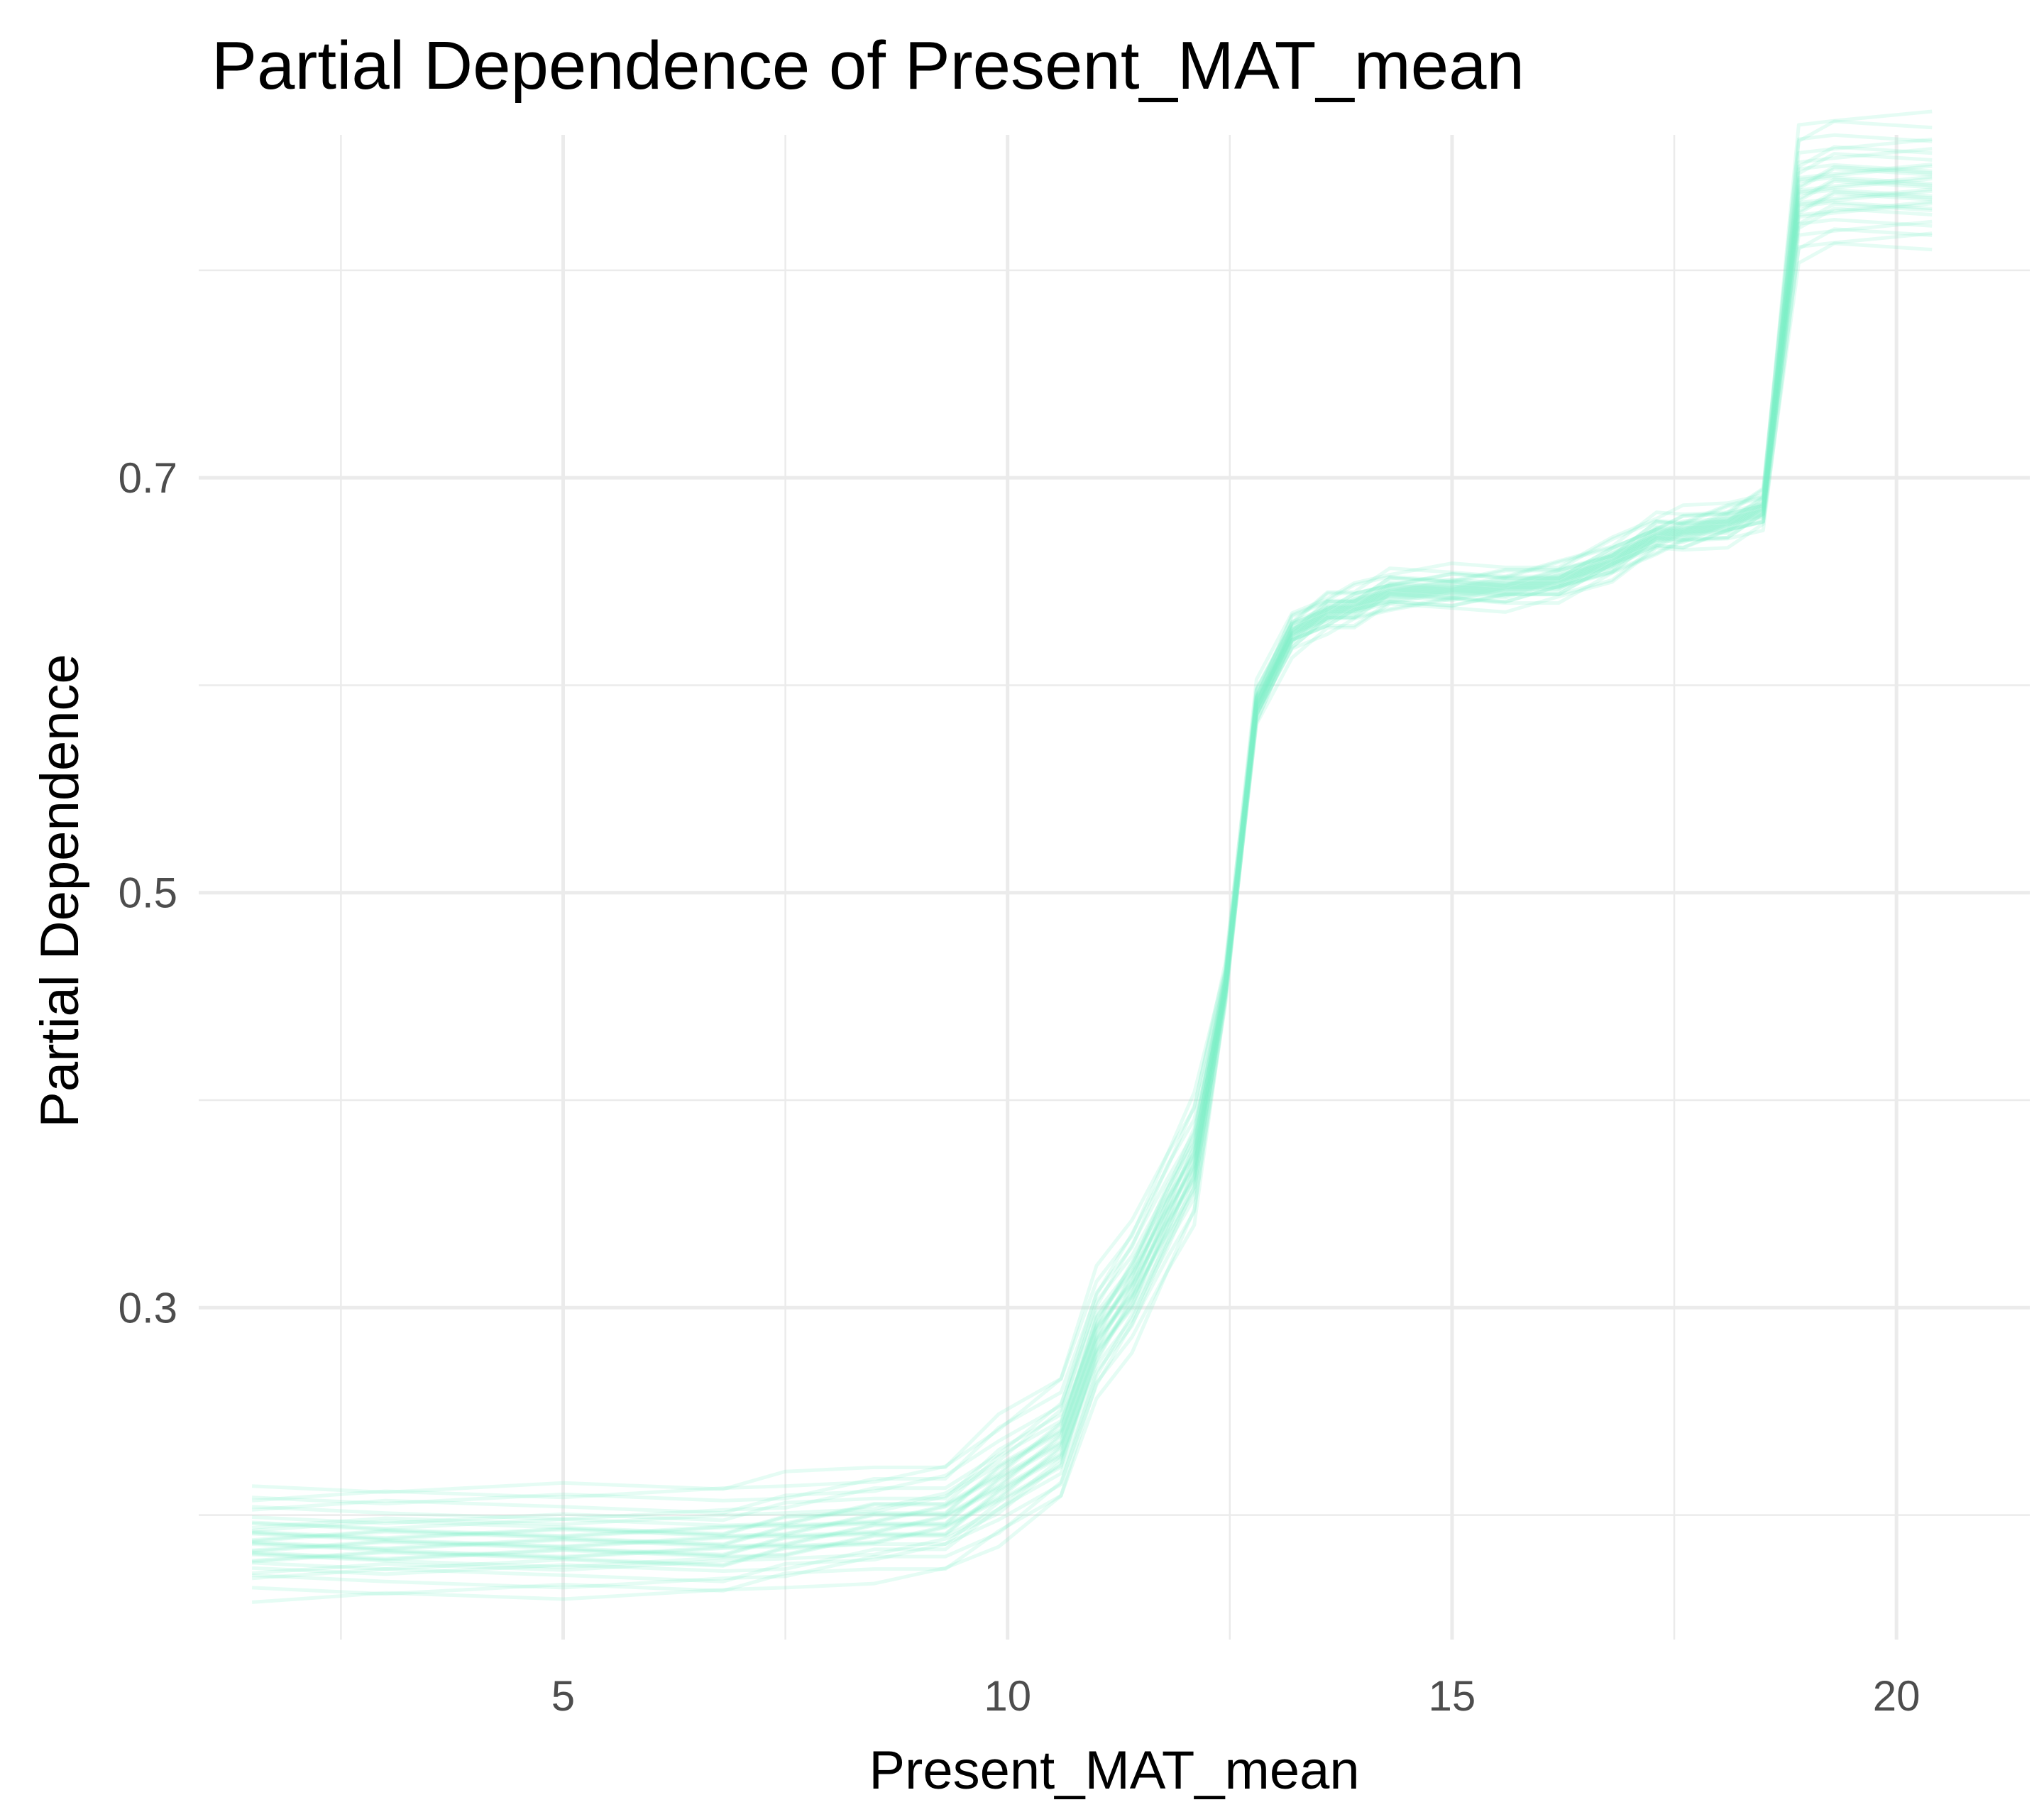 This screenshot has height=1817, width=2044. Describe the element at coordinates (563, 1696) in the screenshot. I see `x-tick-label: 5` at that location.